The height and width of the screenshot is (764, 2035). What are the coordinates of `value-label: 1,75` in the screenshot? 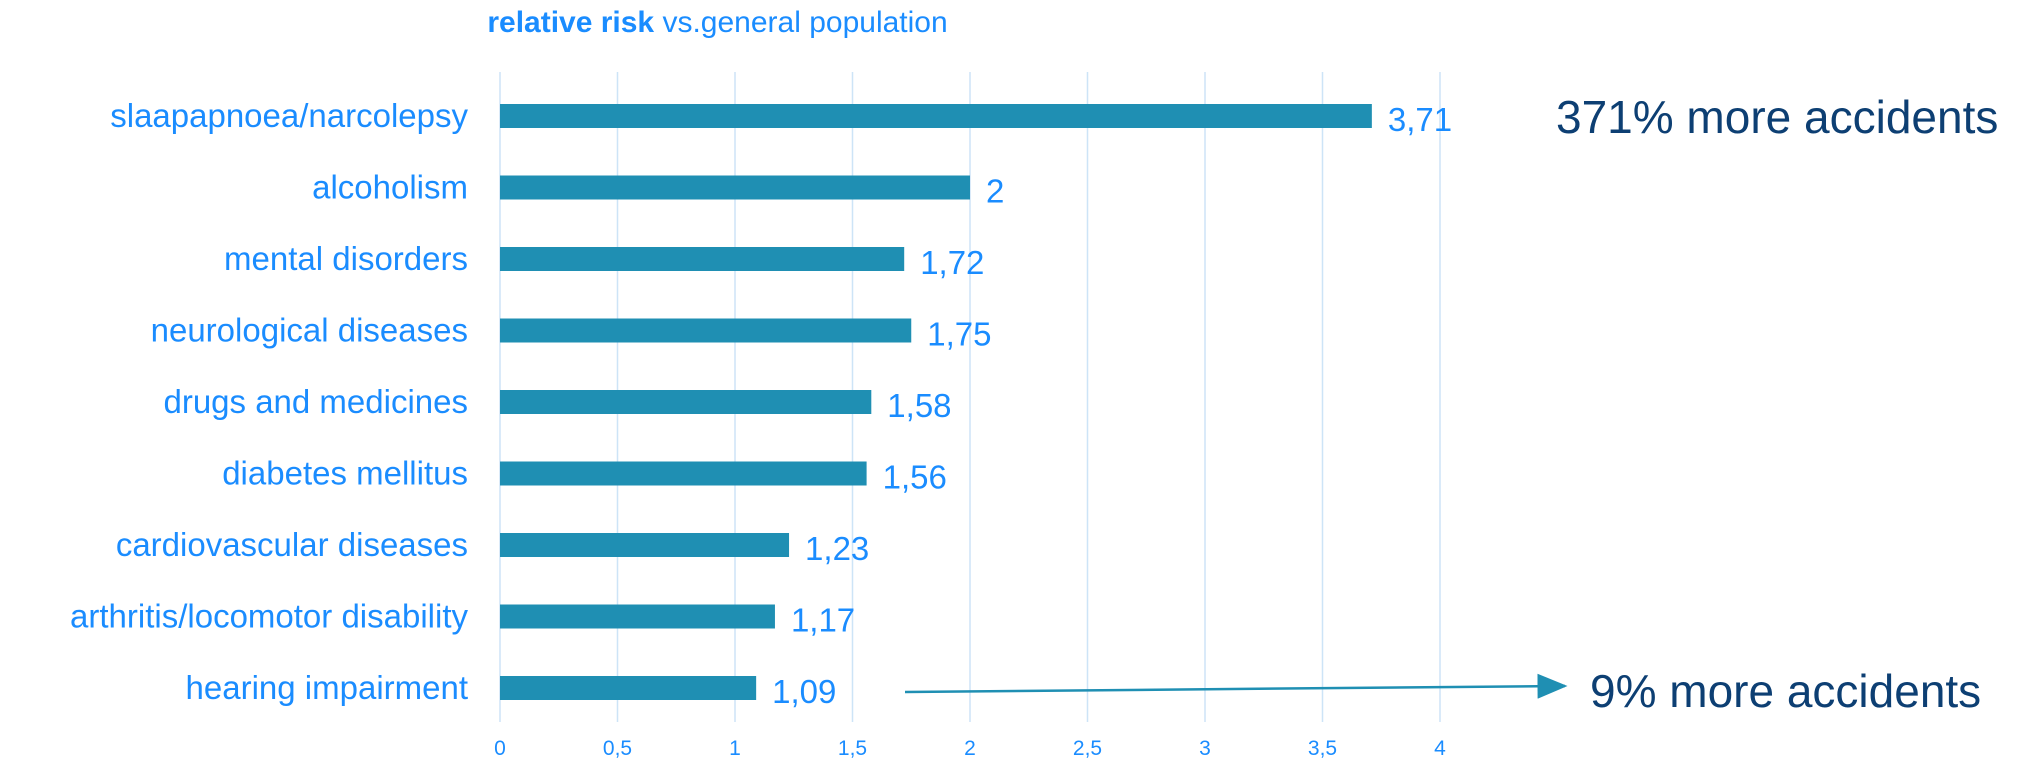 It's located at (959, 334).